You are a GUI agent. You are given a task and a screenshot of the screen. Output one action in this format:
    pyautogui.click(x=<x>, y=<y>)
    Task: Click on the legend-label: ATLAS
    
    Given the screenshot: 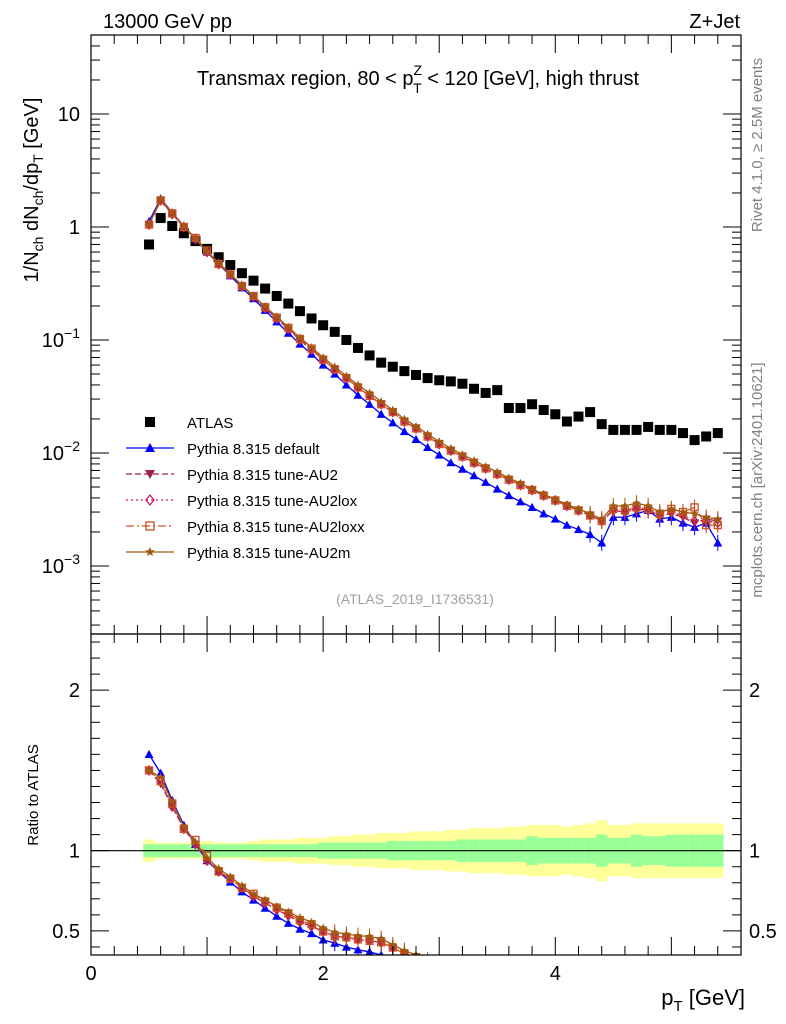 What is the action you would take?
    pyautogui.click(x=210, y=423)
    